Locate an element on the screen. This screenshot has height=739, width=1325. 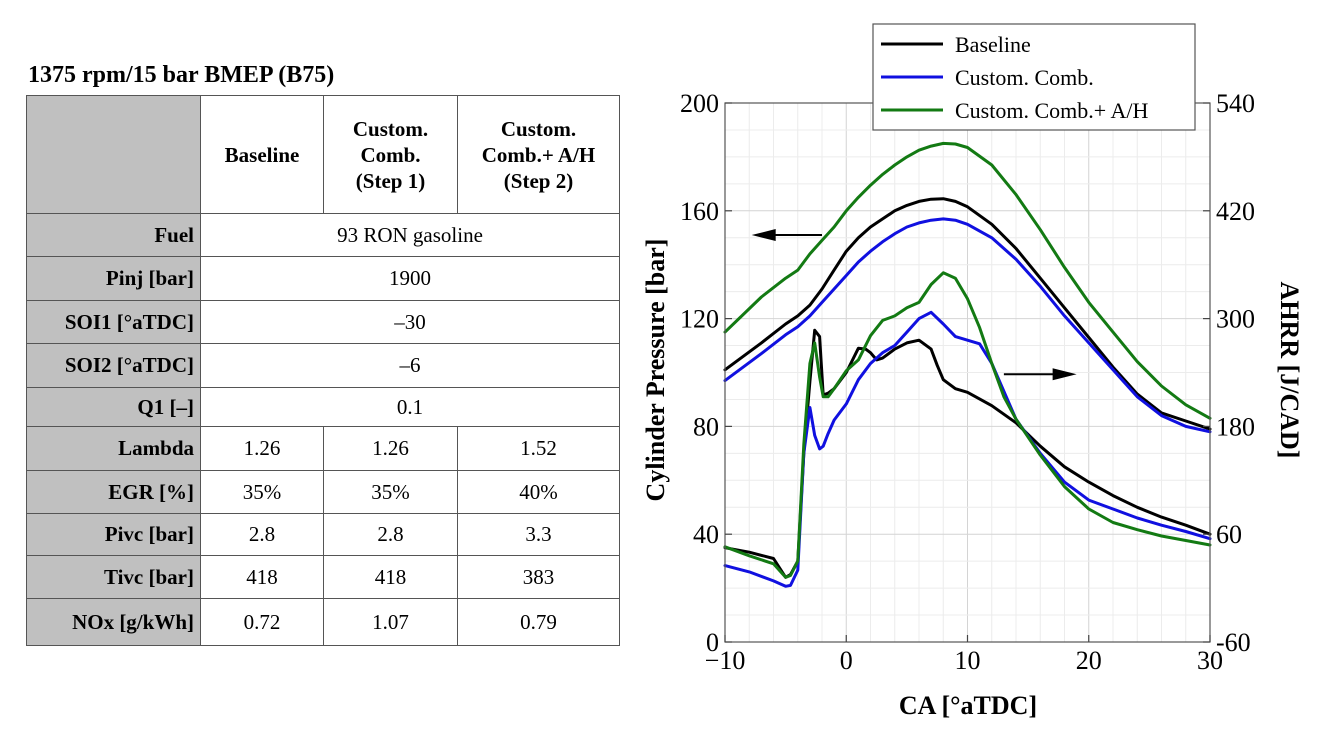
table-corner-cell is located at coordinates (113, 154).